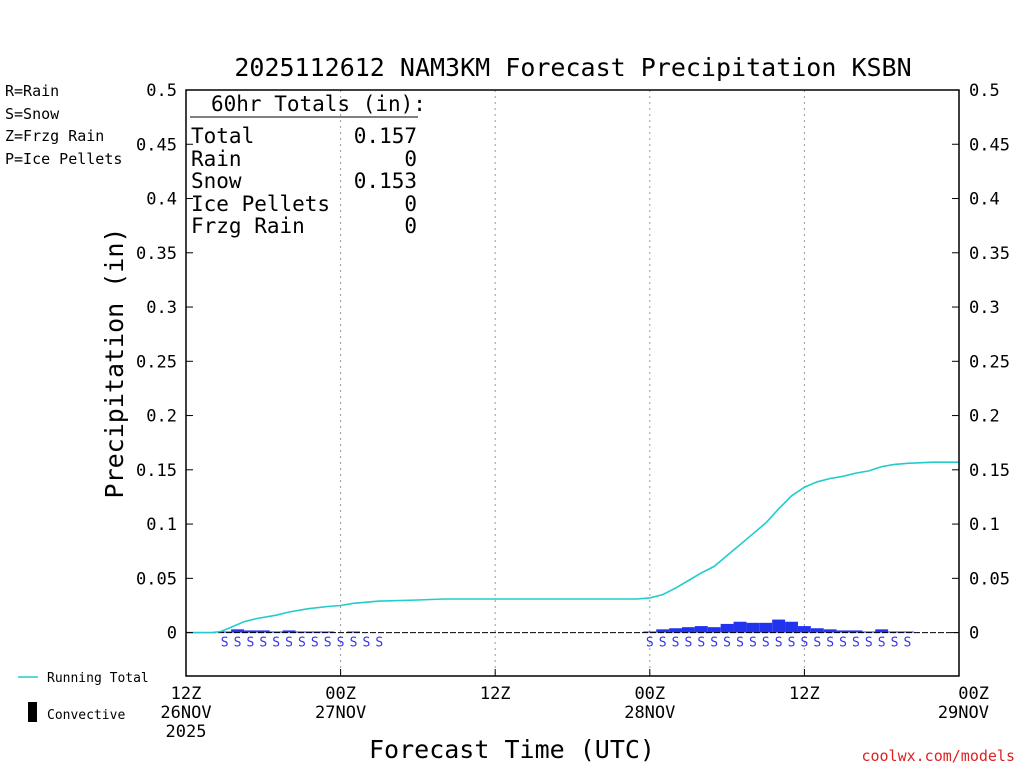 The height and width of the screenshot is (768, 1024). What do you see at coordinates (156, 579) in the screenshot?
I see `ytick-label-left: 0.05` at bounding box center [156, 579].